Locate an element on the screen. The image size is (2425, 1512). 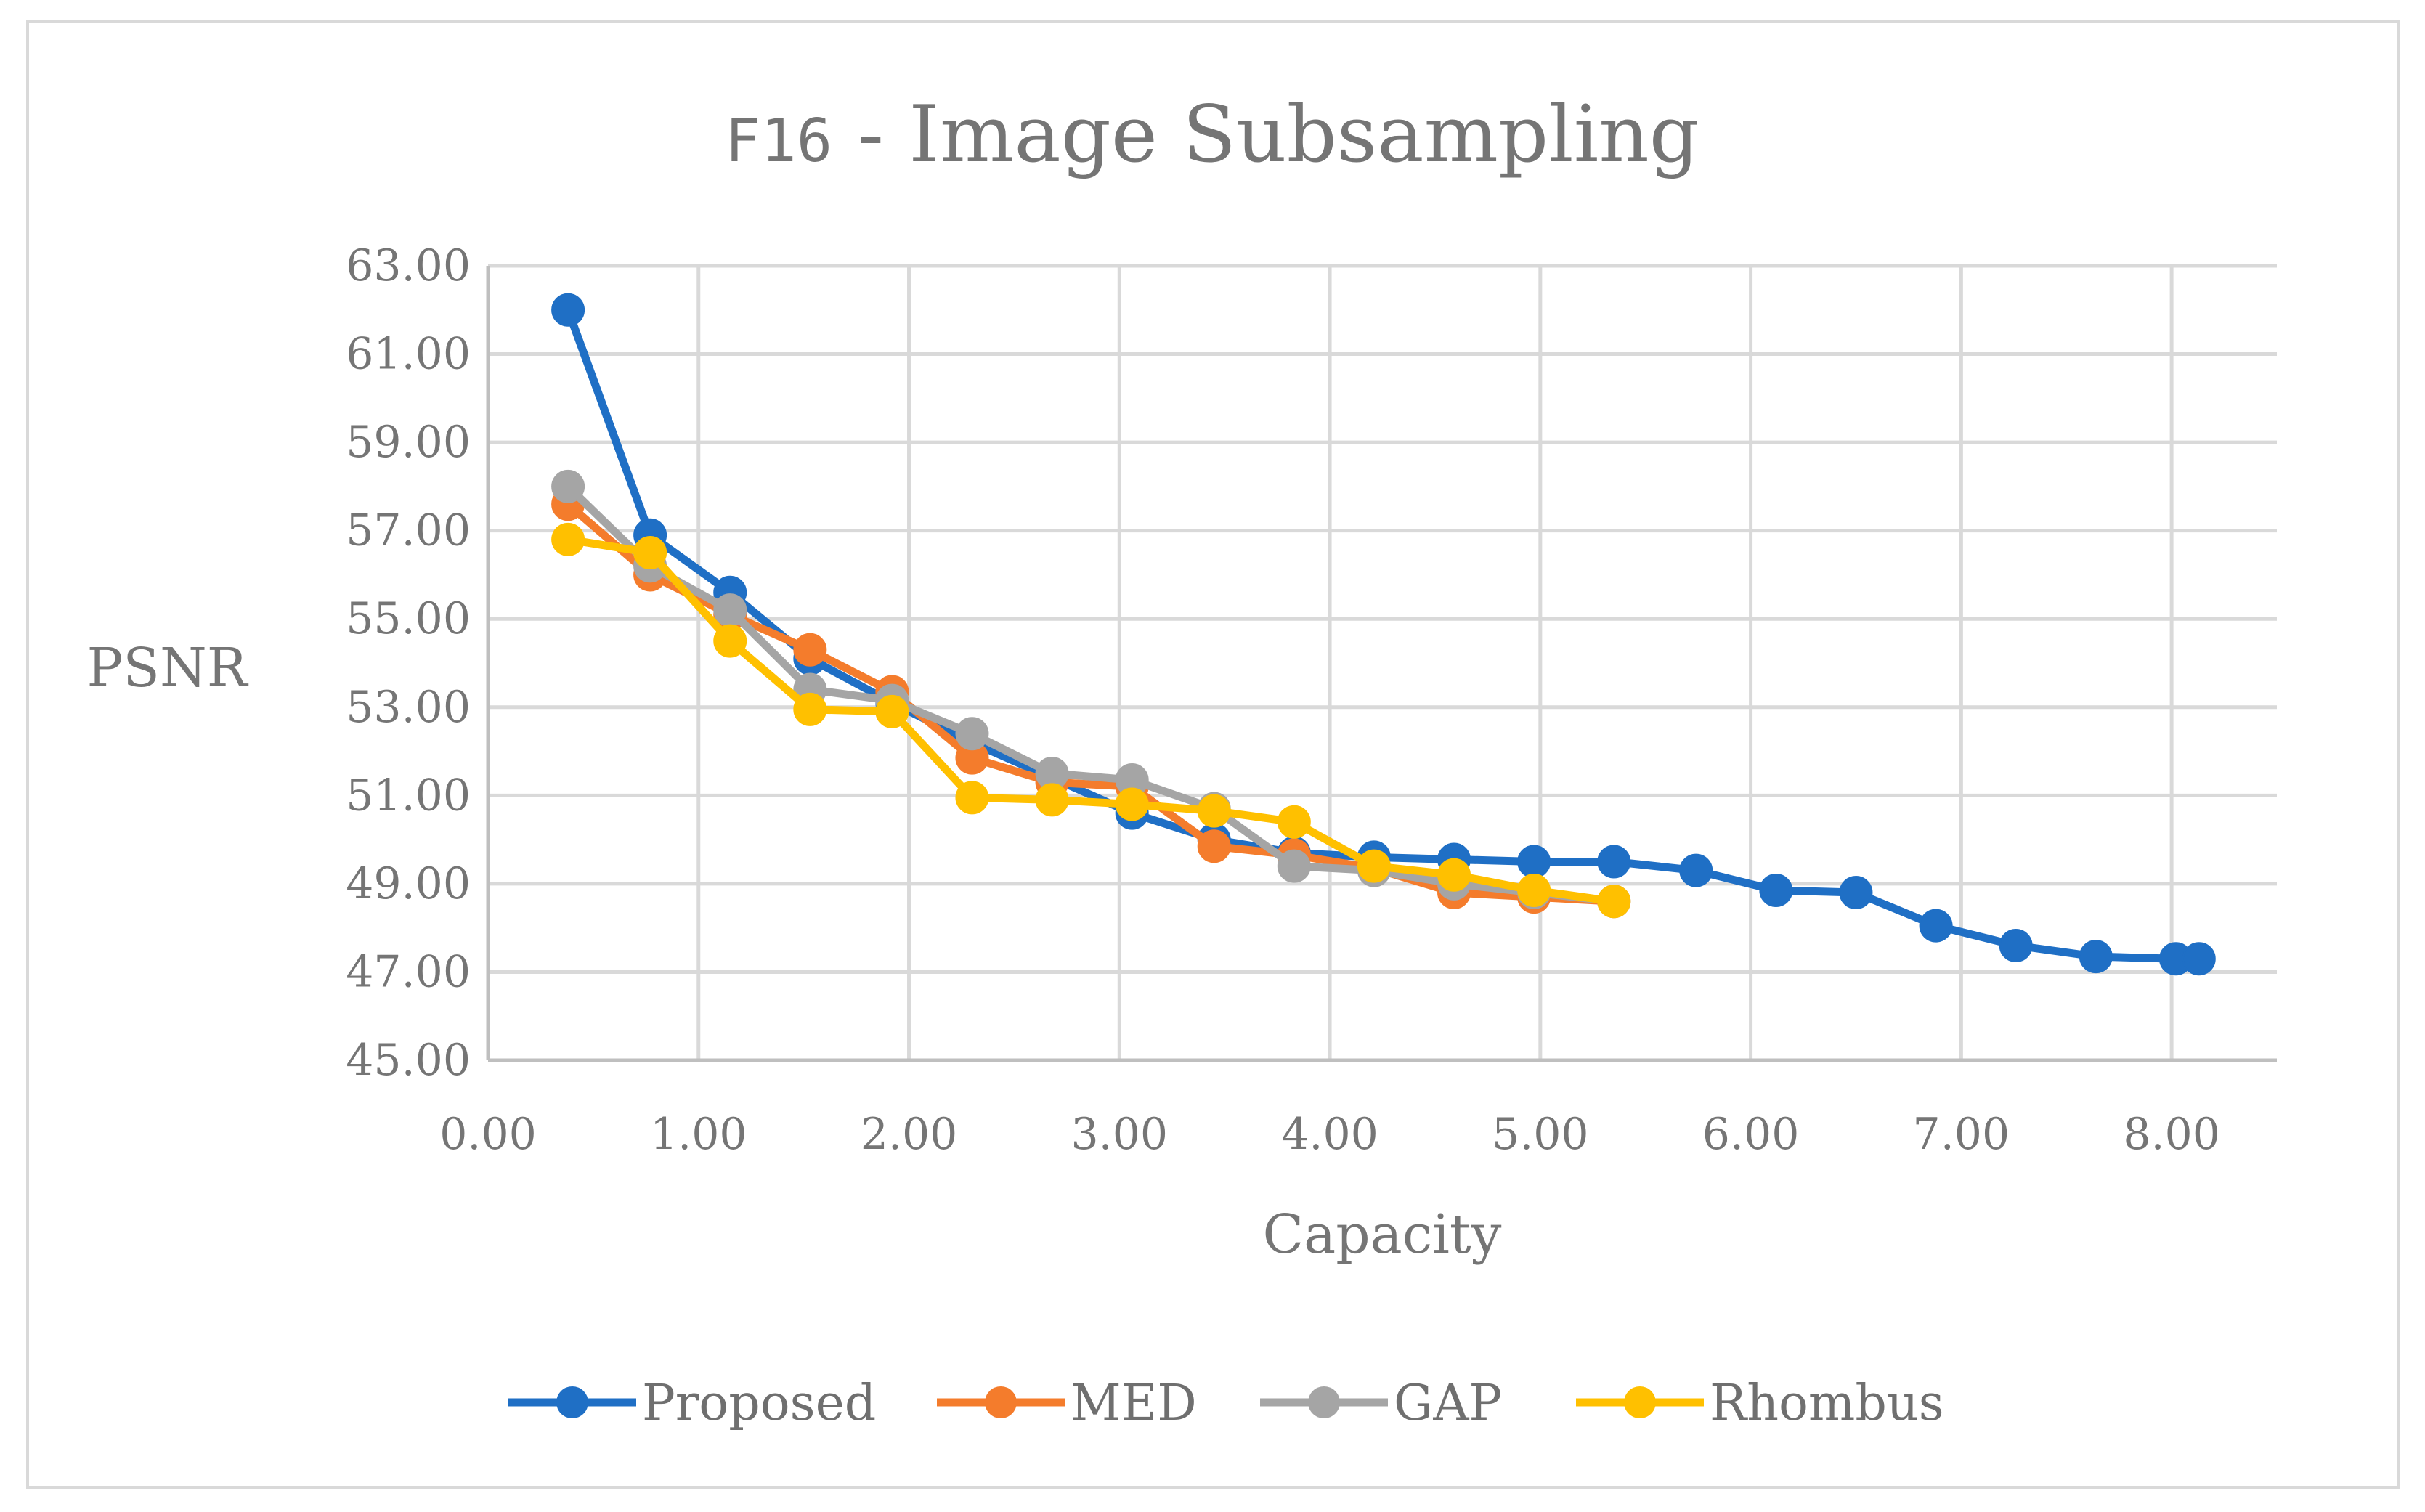
series-line-gap is located at coordinates (1091, 694).